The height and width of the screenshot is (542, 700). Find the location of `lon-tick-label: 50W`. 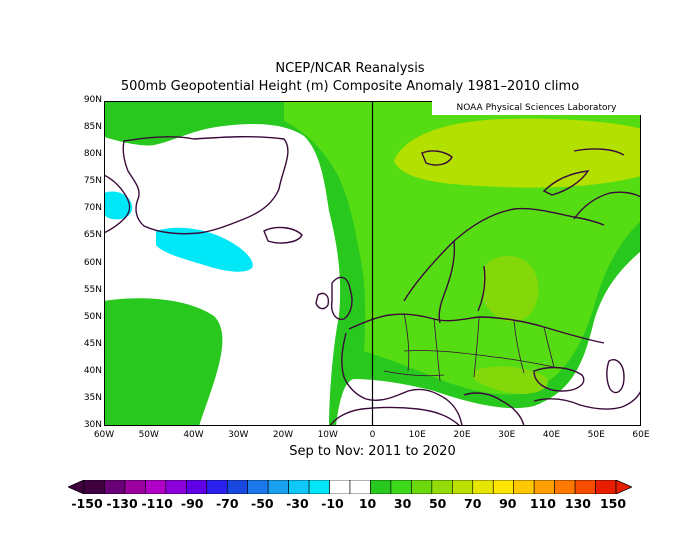

lon-tick-label: 50W is located at coordinates (148, 435).